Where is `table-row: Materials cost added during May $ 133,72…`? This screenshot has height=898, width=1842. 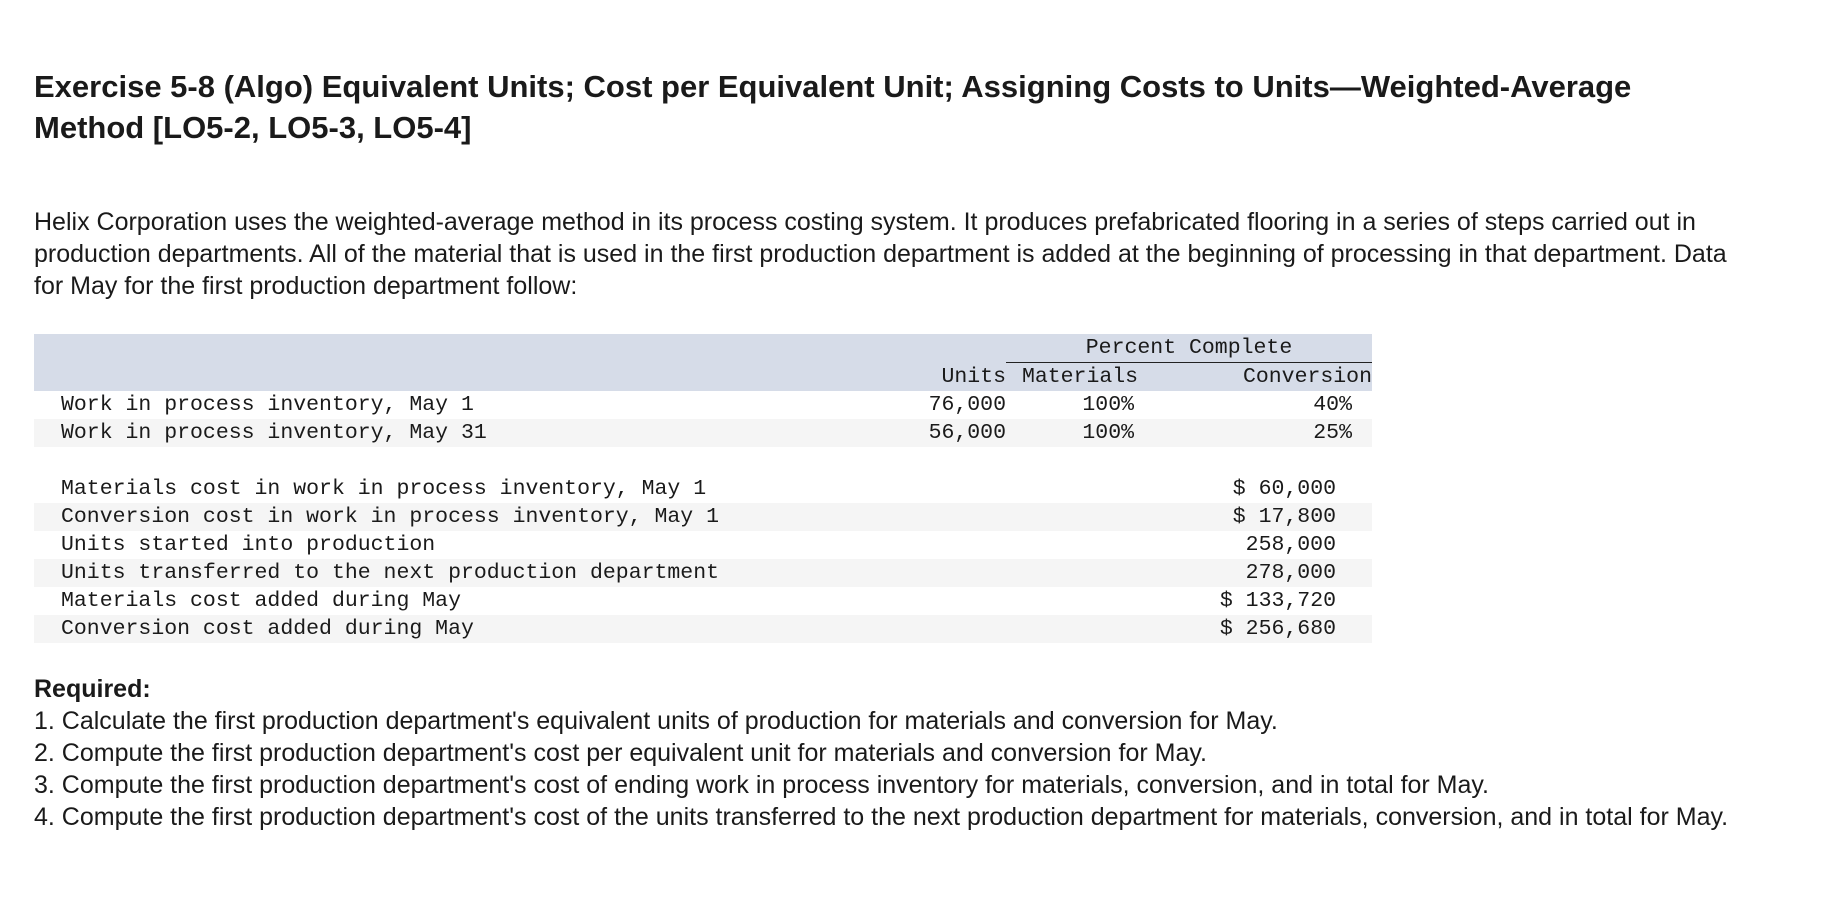
table-row: Materials cost added during May $ 133,72… is located at coordinates (703, 601).